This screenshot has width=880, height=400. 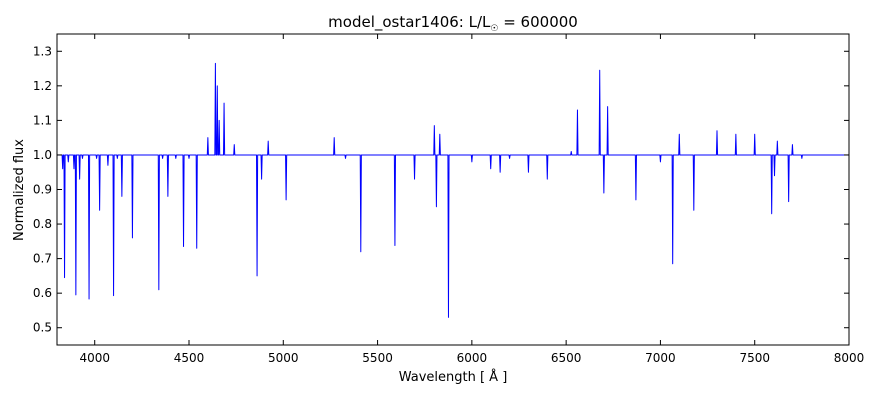 What do you see at coordinates (409, 22) in the screenshot?
I see `chart-title-main: model_ostar1406: L/L` at bounding box center [409, 22].